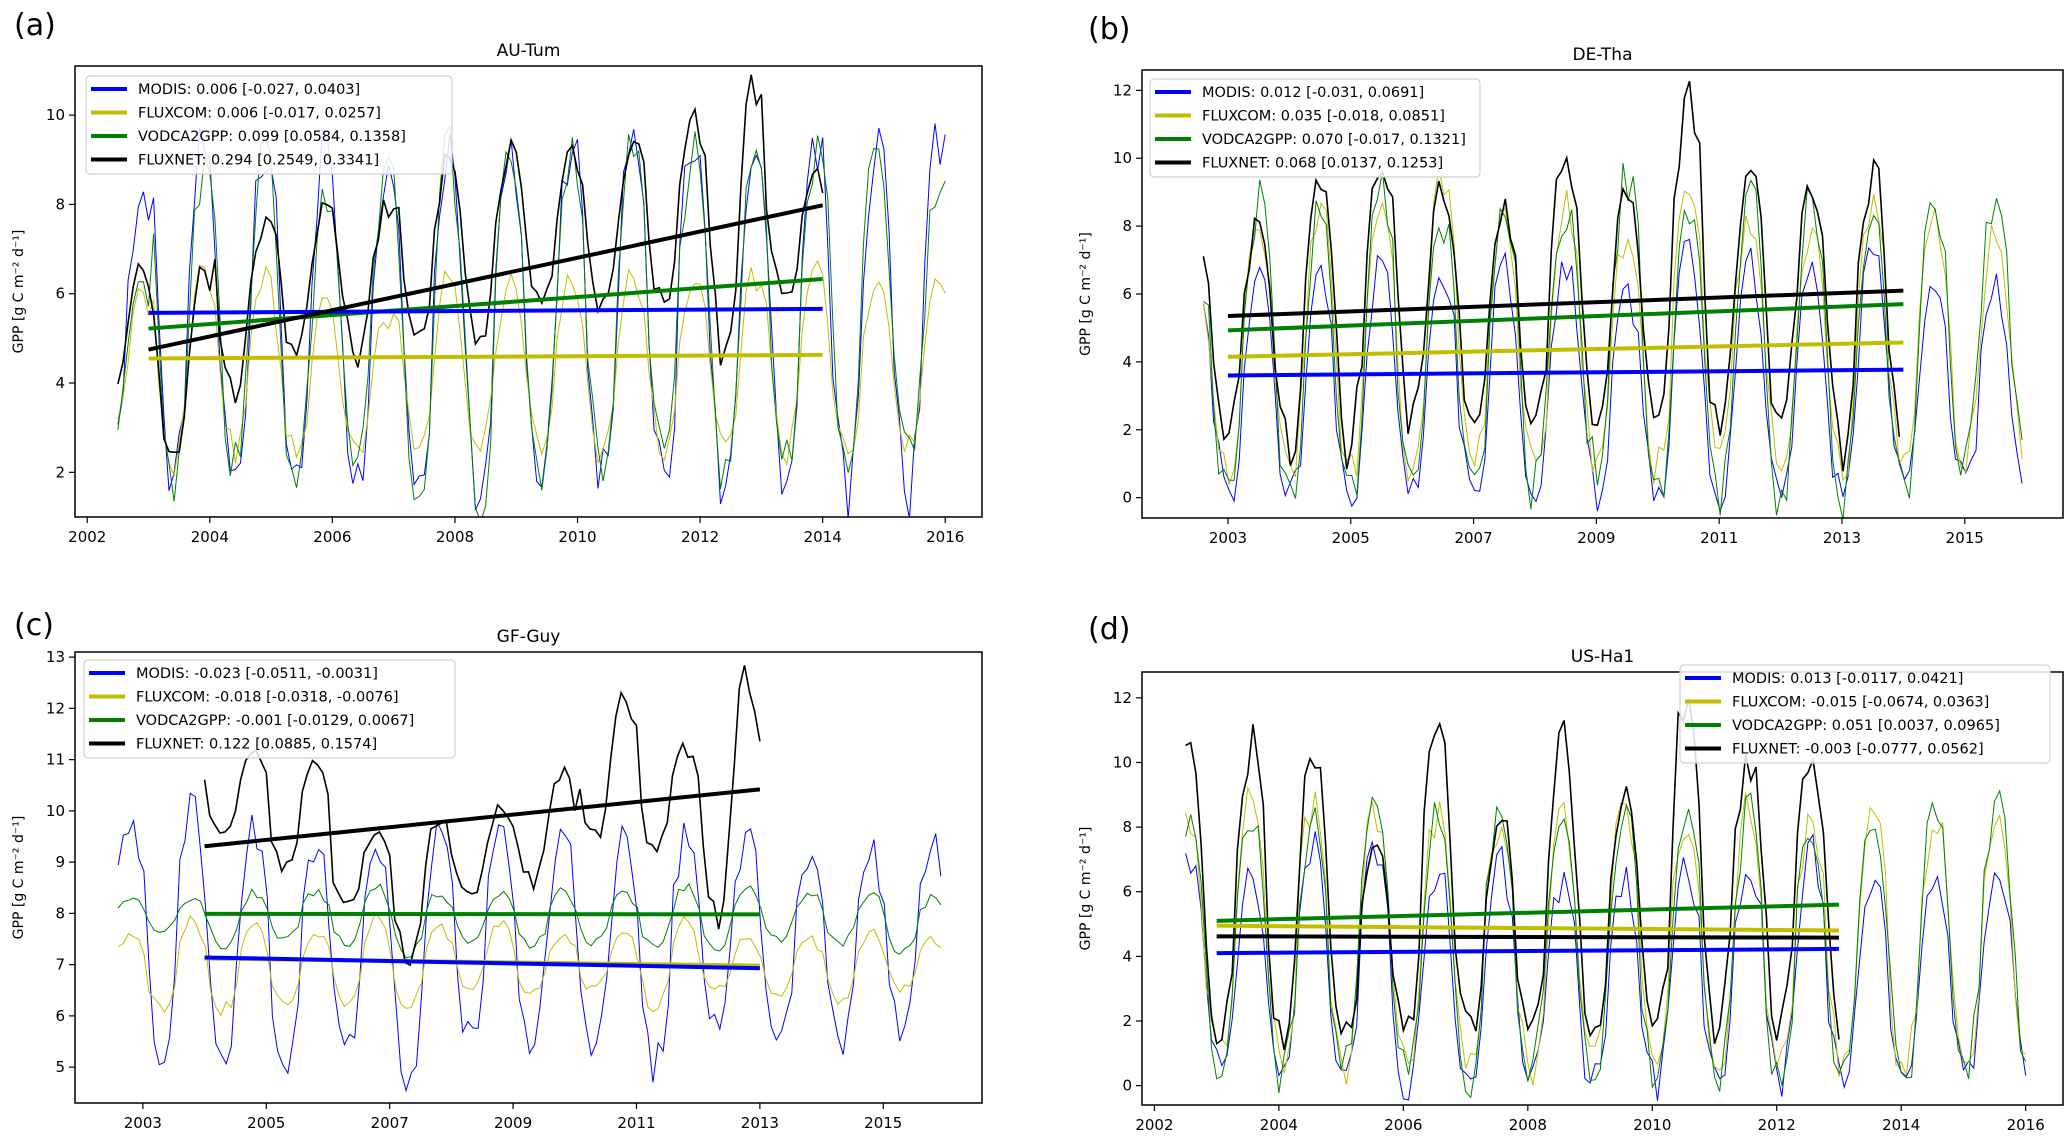 The width and height of the screenshot is (2067, 1148). Describe the element at coordinates (55, 760) in the screenshot. I see `y-tick-label: 11` at that location.